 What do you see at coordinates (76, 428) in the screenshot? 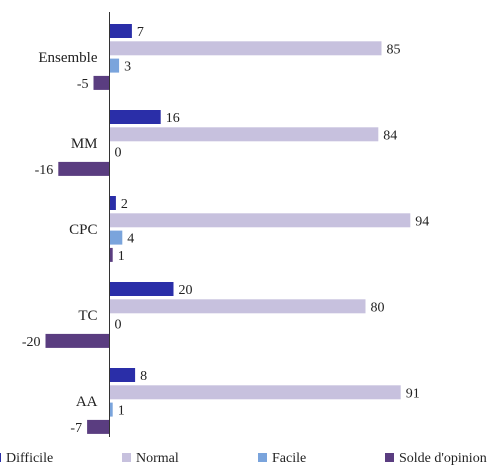
I see `value-label-solde-d-opinion-aa: -7` at bounding box center [76, 428].